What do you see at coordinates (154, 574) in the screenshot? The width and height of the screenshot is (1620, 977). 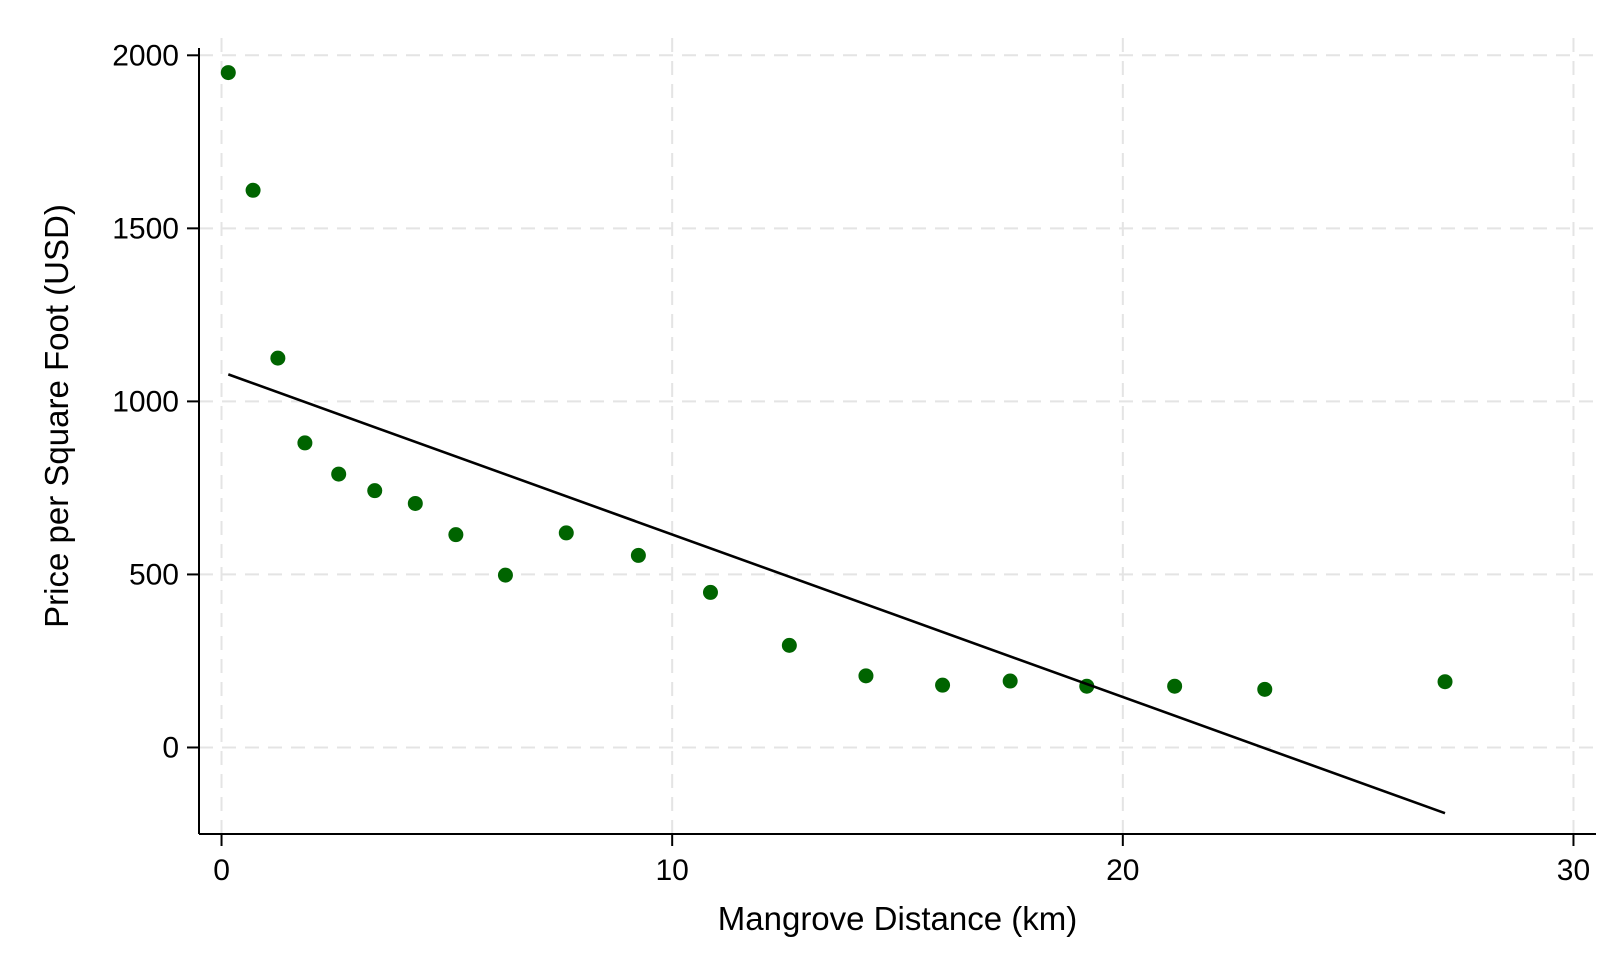 I see `y-tick-label-1: 500` at bounding box center [154, 574].